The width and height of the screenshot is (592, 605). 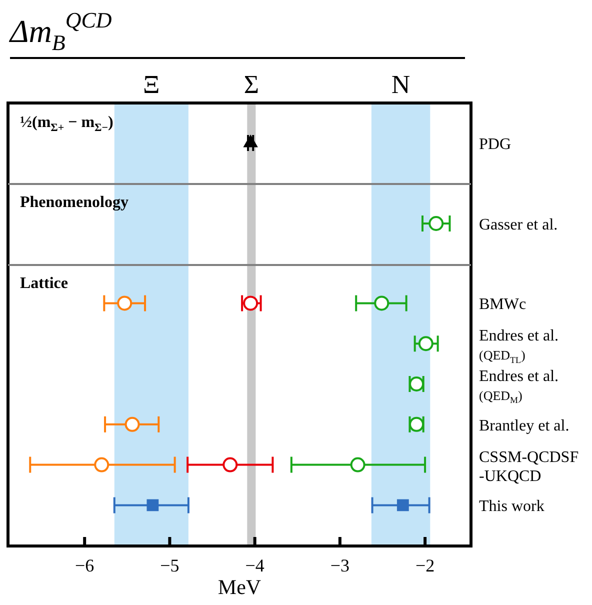 What do you see at coordinates (425, 566) in the screenshot?
I see `x-tick-label: −2` at bounding box center [425, 566].